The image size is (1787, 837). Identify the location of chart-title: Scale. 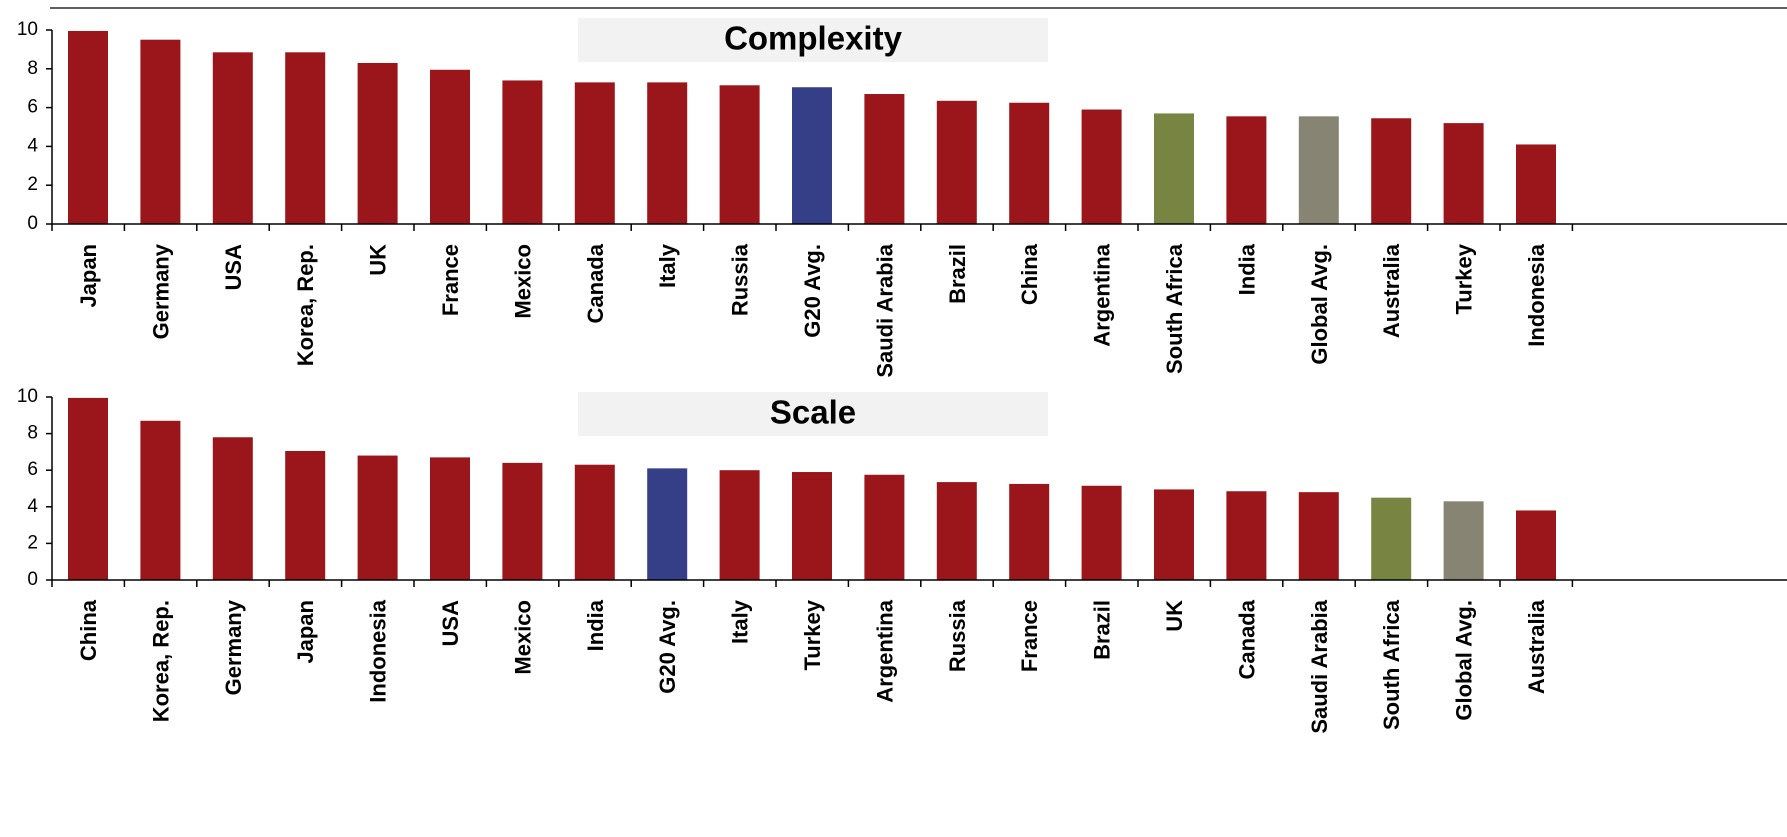
(813, 412).